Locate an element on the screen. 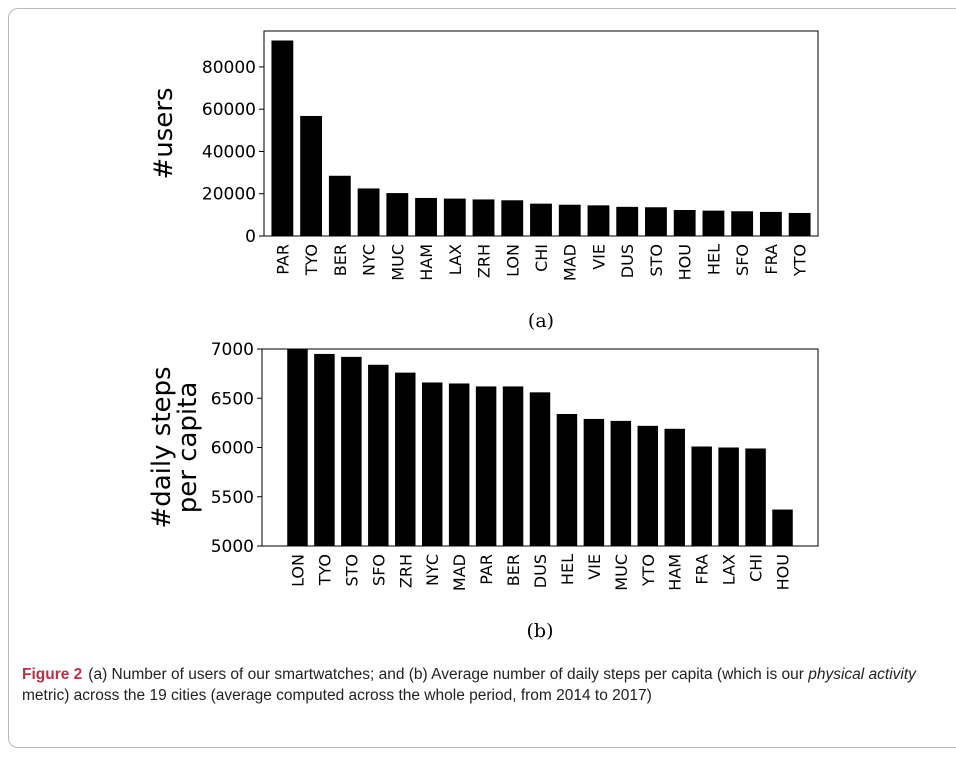 Image resolution: width=956 pixels, height=757 pixels. caption-emphasis: physical activity is located at coordinates (862, 674).